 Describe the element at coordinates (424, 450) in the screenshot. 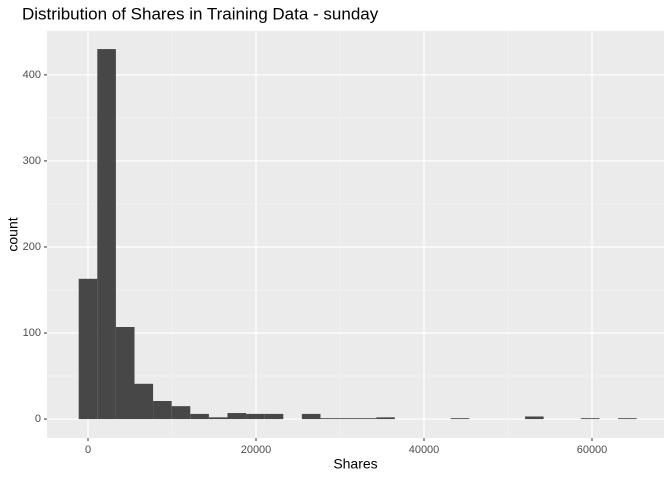

I see `x-tick-label: 40000` at that location.